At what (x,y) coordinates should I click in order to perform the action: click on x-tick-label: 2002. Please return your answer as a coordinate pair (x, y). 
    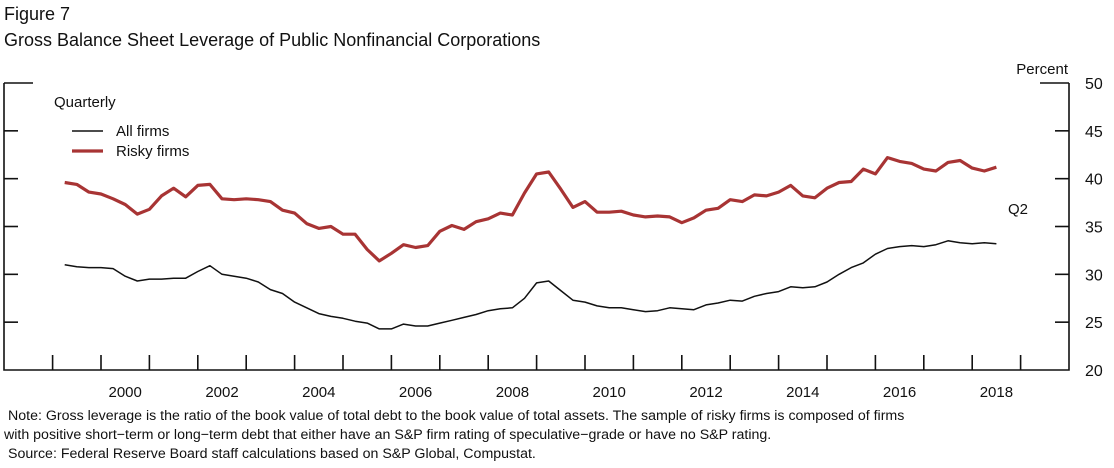
    Looking at the image, I should click on (221, 392).